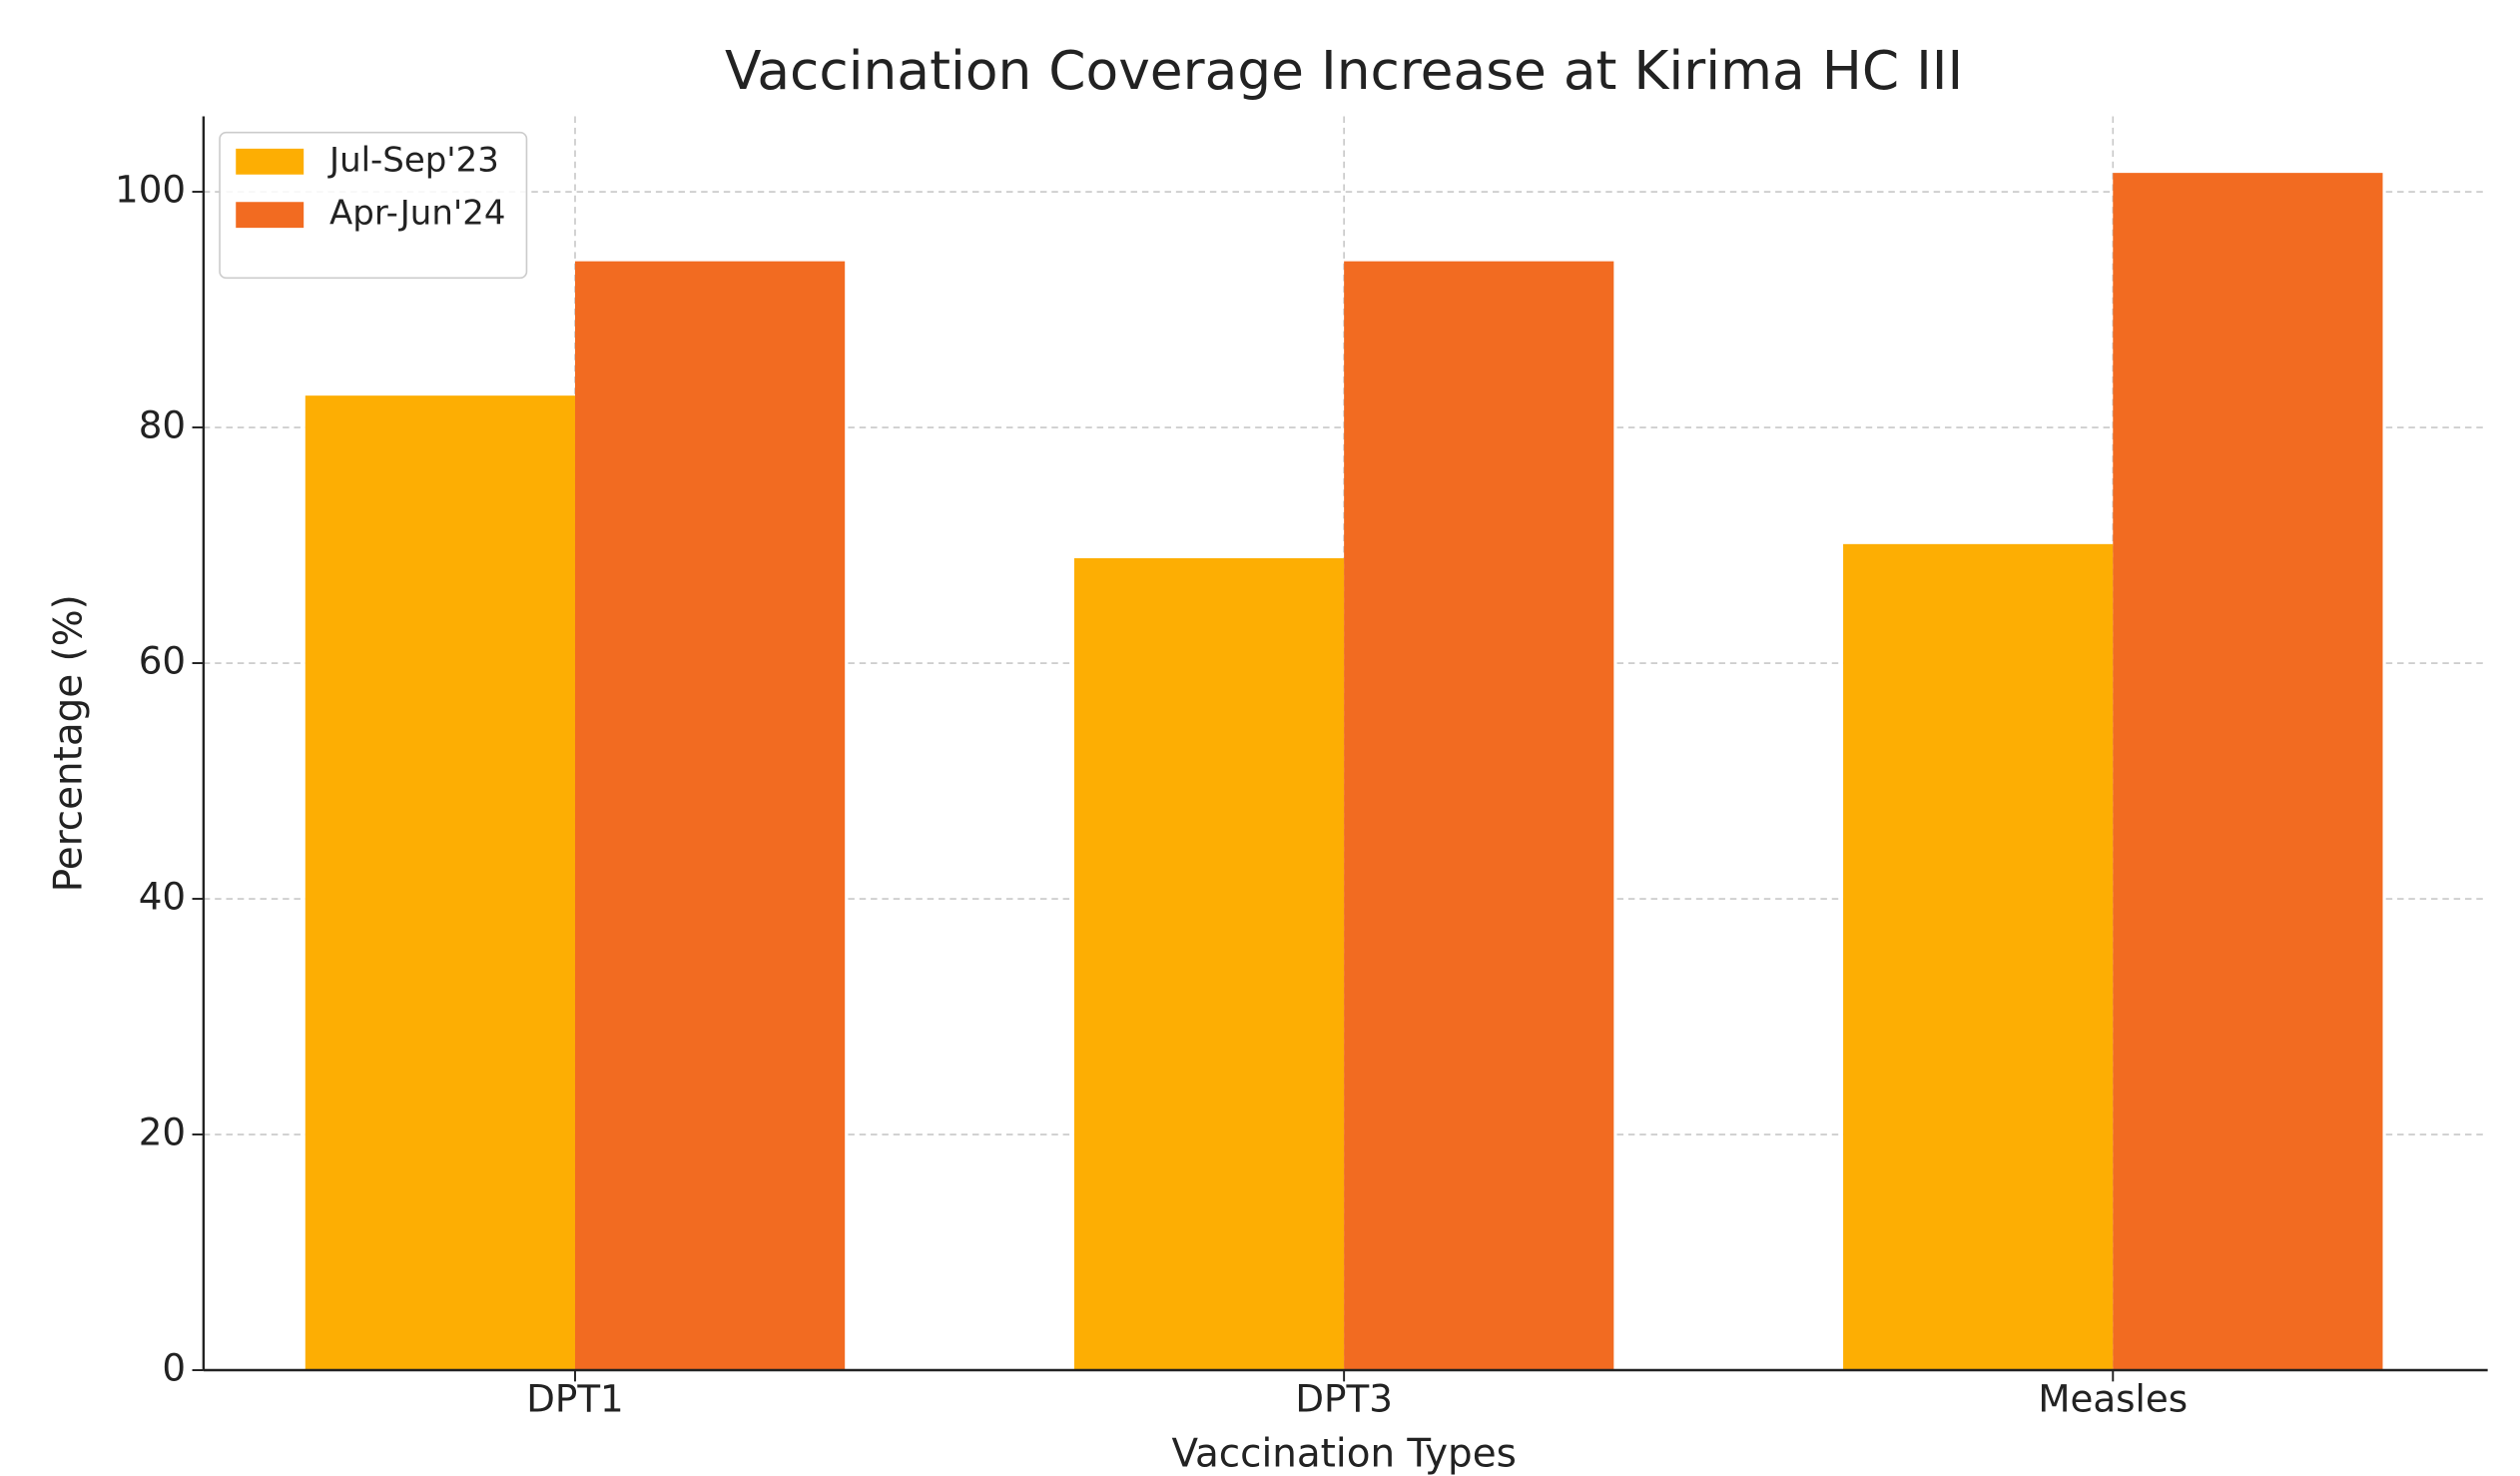  What do you see at coordinates (174, 1368) in the screenshot?
I see `y-tick-label: 0` at bounding box center [174, 1368].